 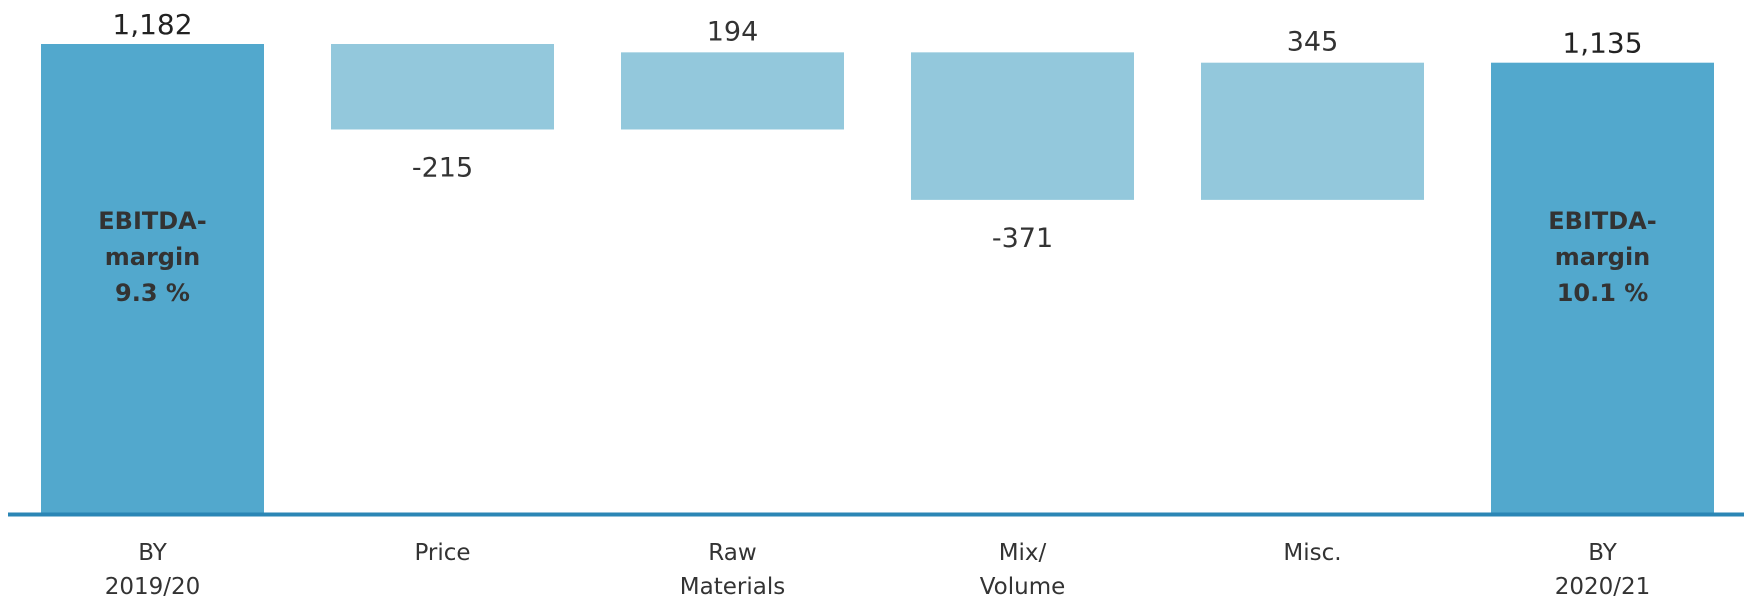 What do you see at coordinates (153, 553) in the screenshot?
I see `category-label-1-line-1: BY` at bounding box center [153, 553].